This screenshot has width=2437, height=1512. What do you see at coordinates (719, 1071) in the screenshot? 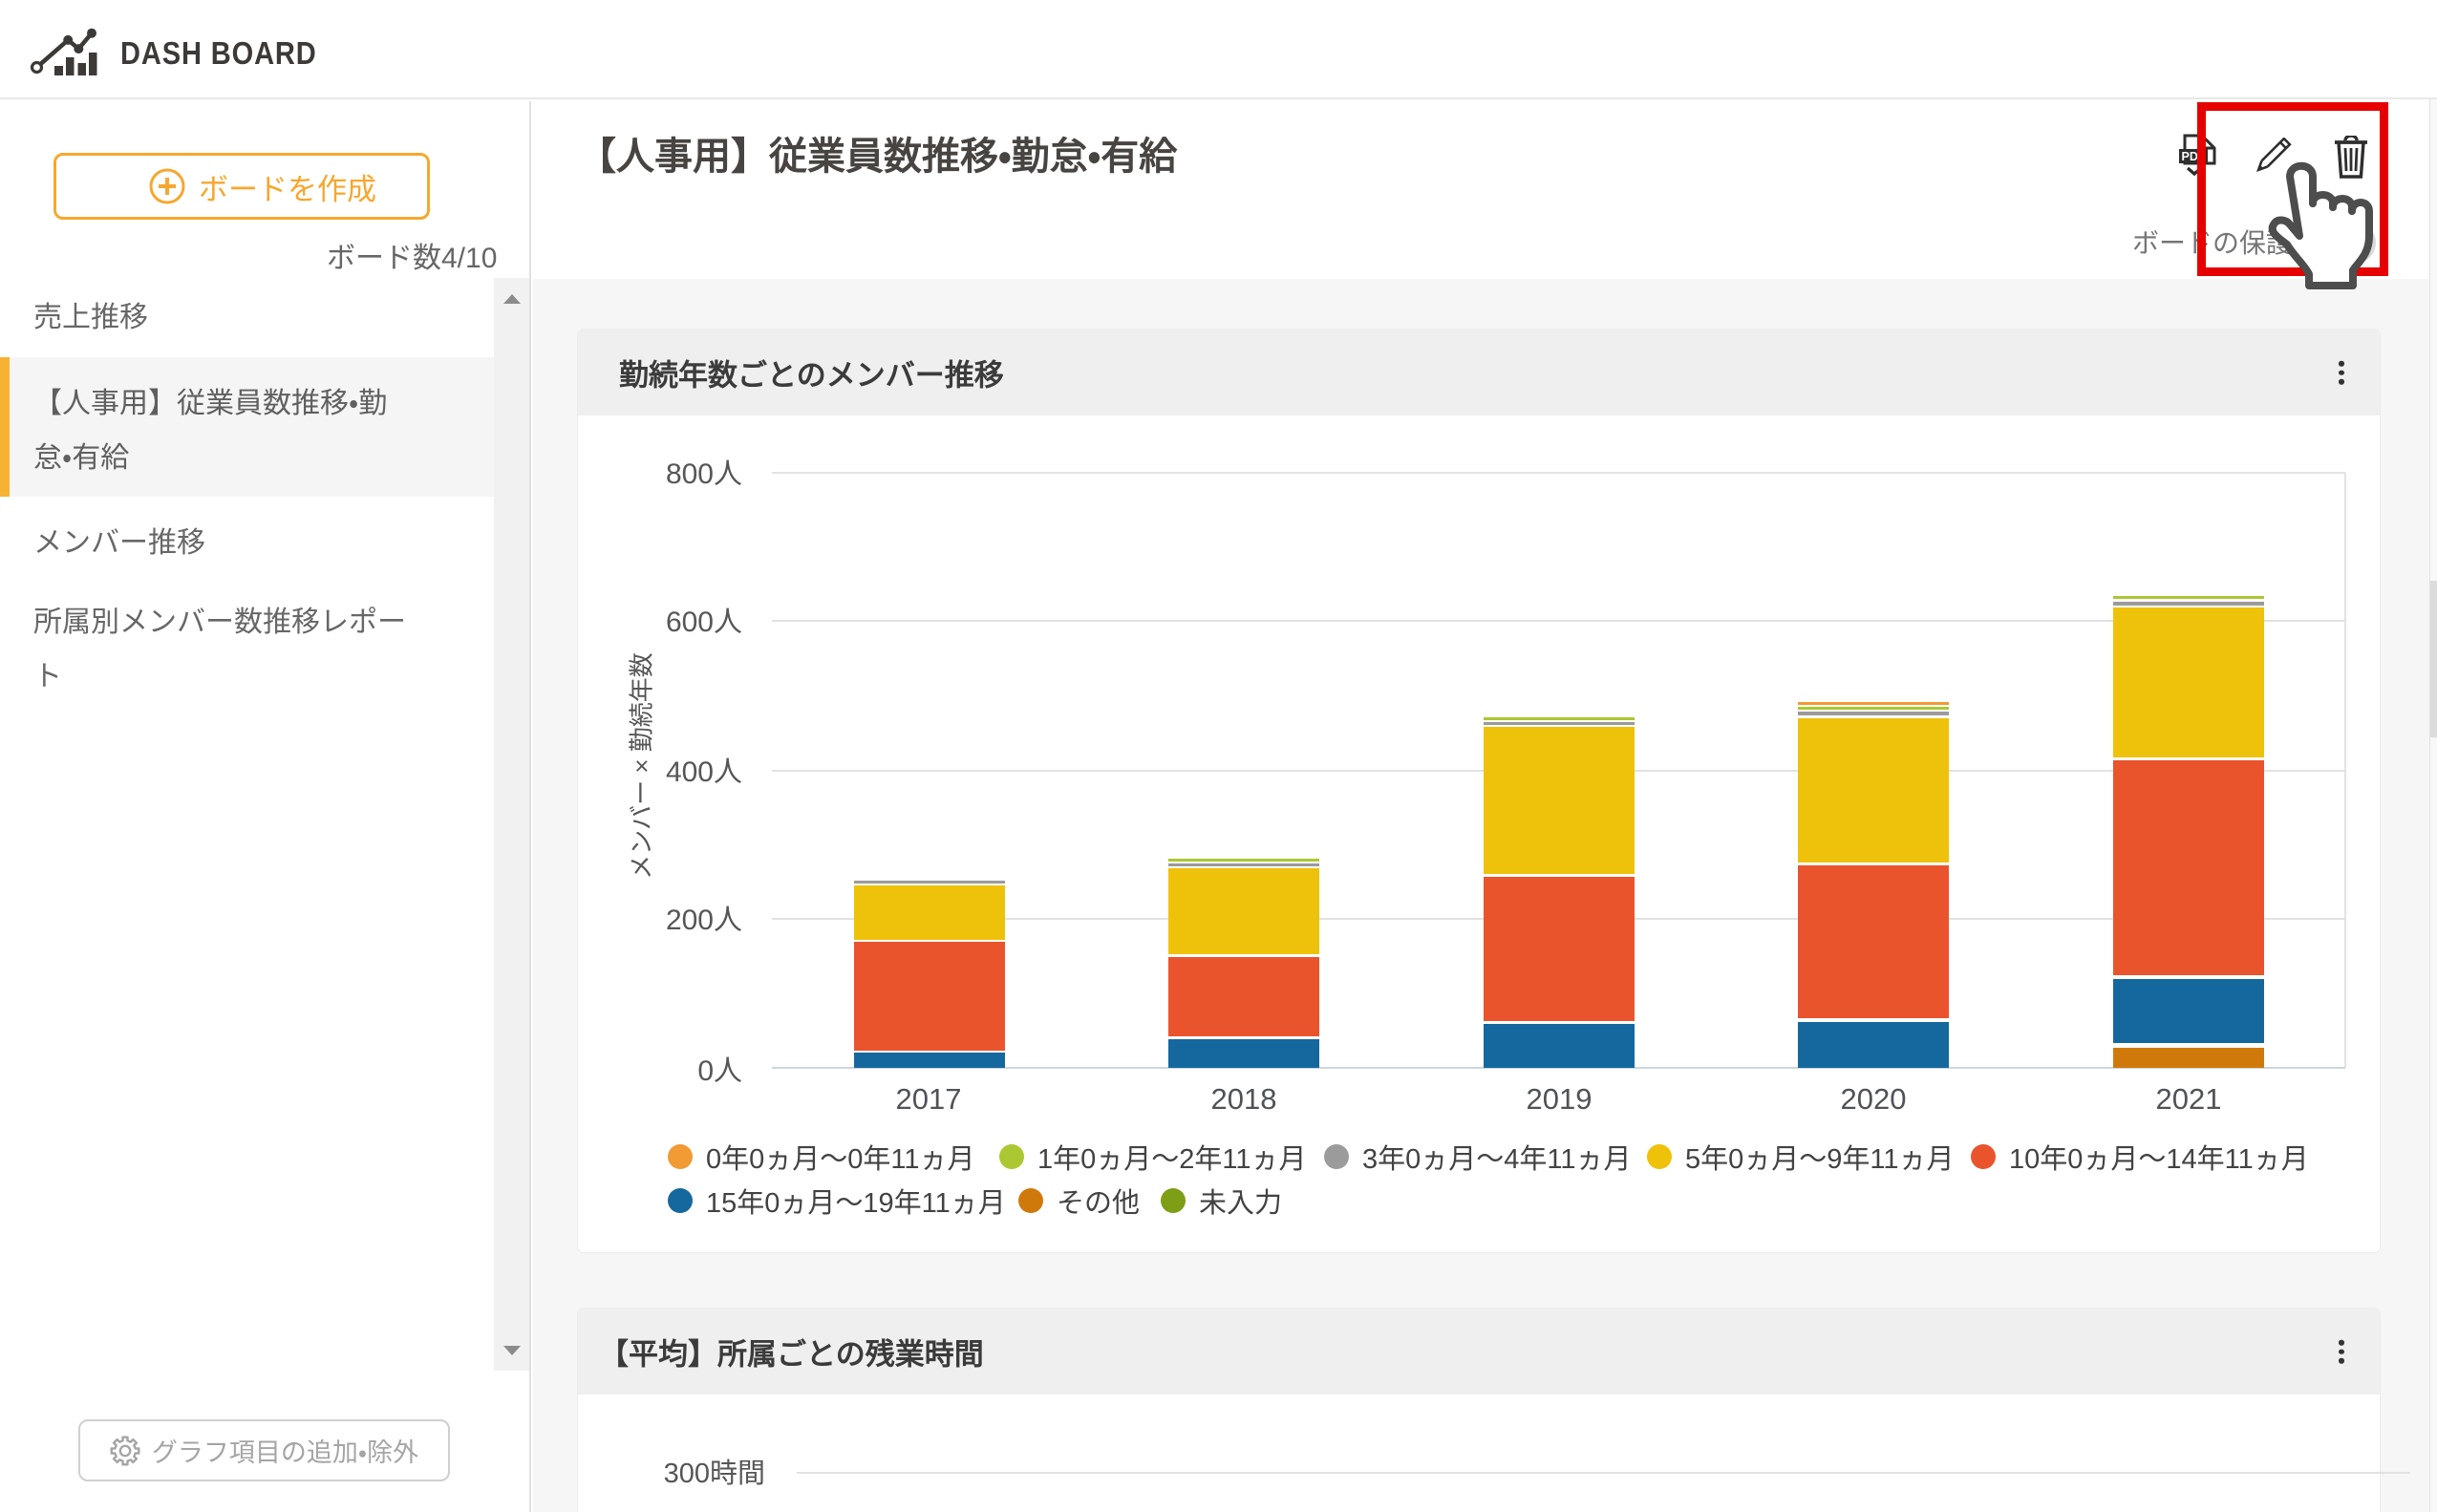
I see `svg-text: 0人` at bounding box center [719, 1071].